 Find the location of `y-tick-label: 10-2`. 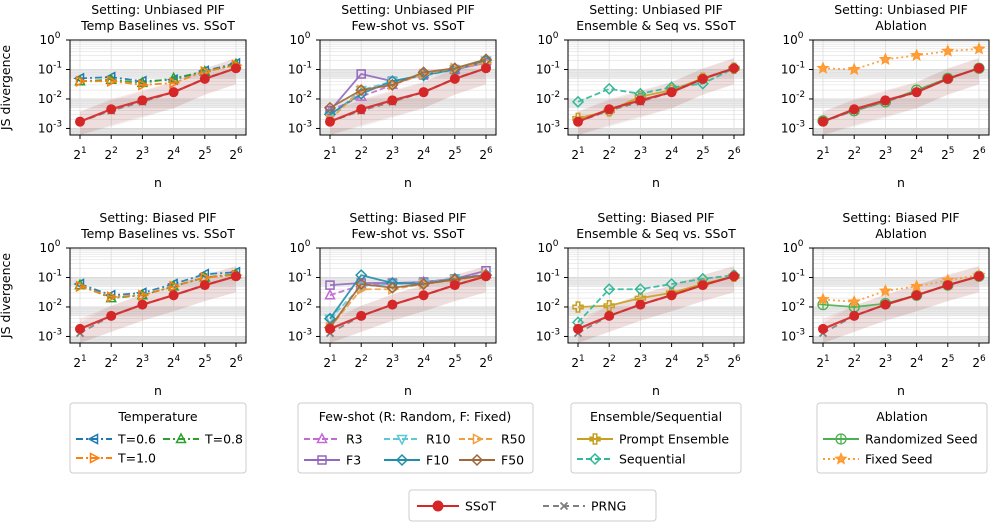

y-tick-label: 10-2 is located at coordinates (300, 98).